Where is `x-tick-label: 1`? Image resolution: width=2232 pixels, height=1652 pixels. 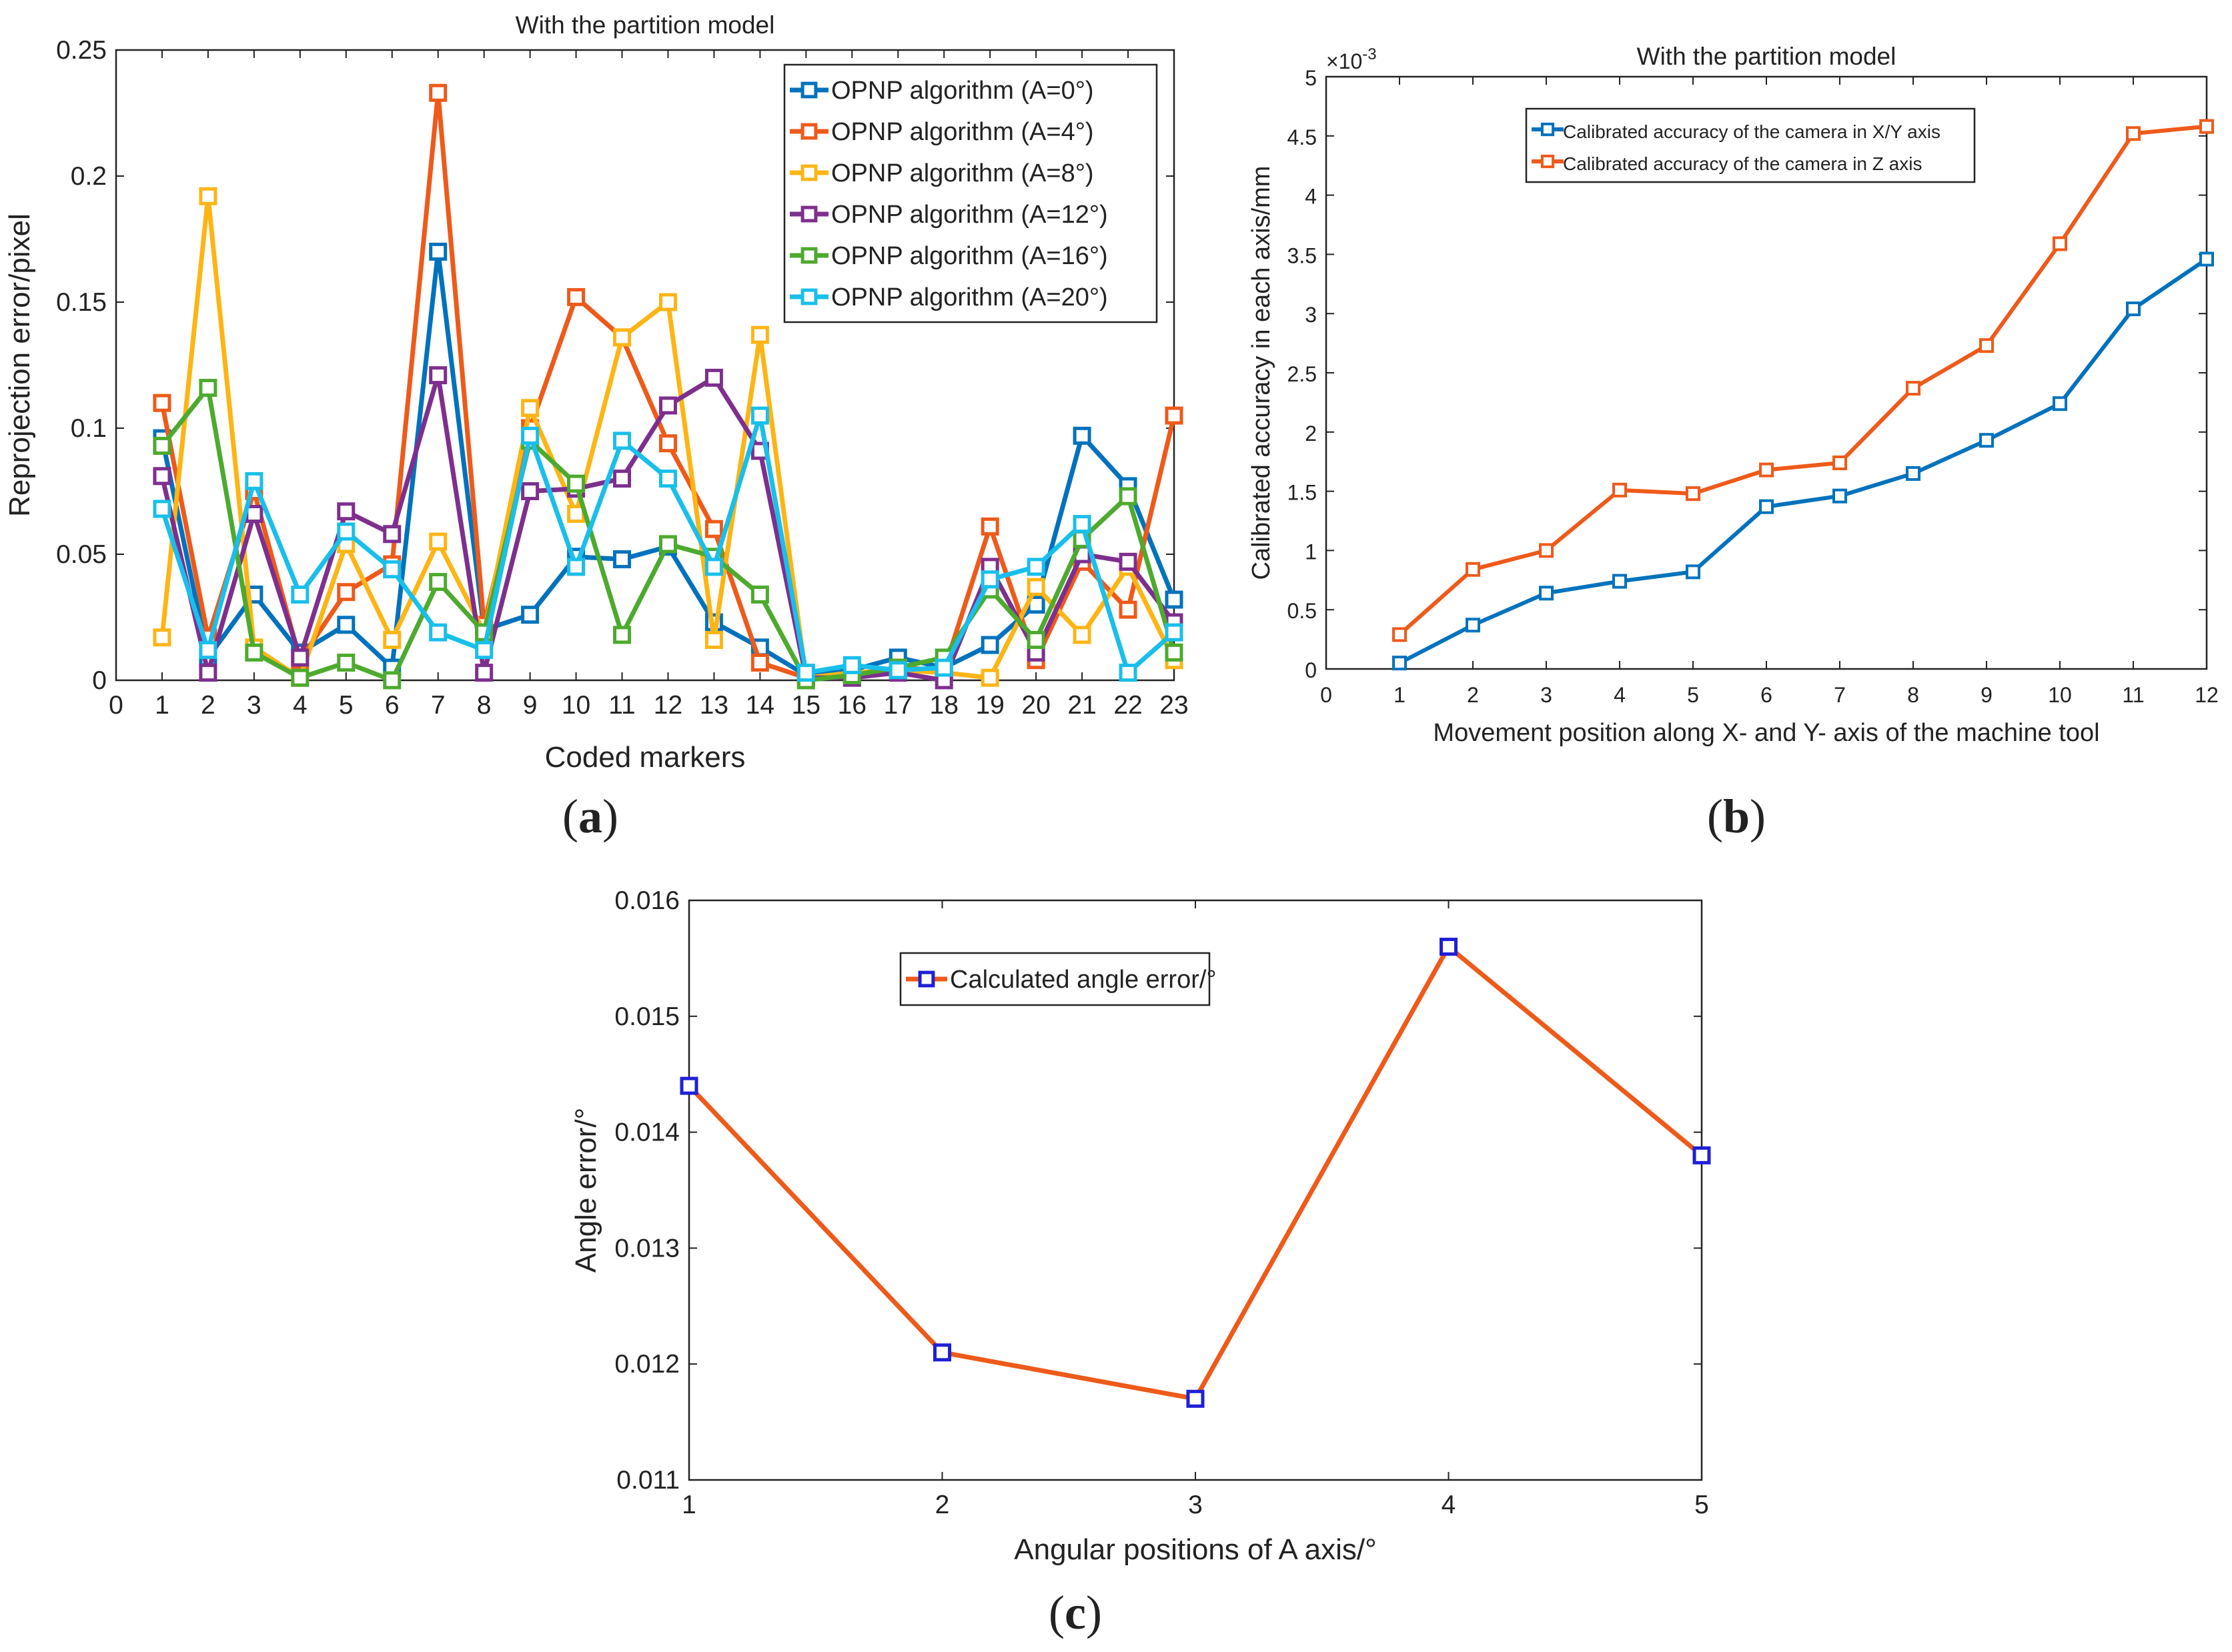 x-tick-label: 1 is located at coordinates (689, 1505).